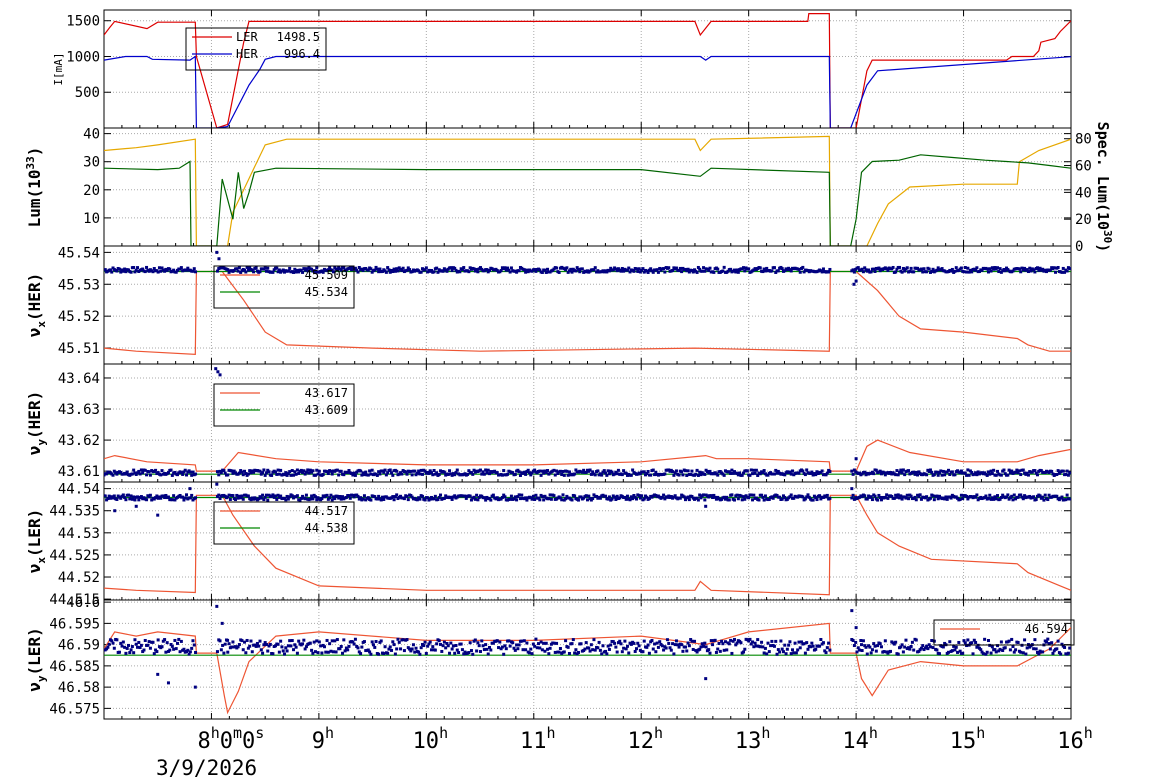 This screenshot has width=1154, height=782. Describe the element at coordinates (79, 317) in the screenshot. I see `y-tick-label: 45.52` at that location.